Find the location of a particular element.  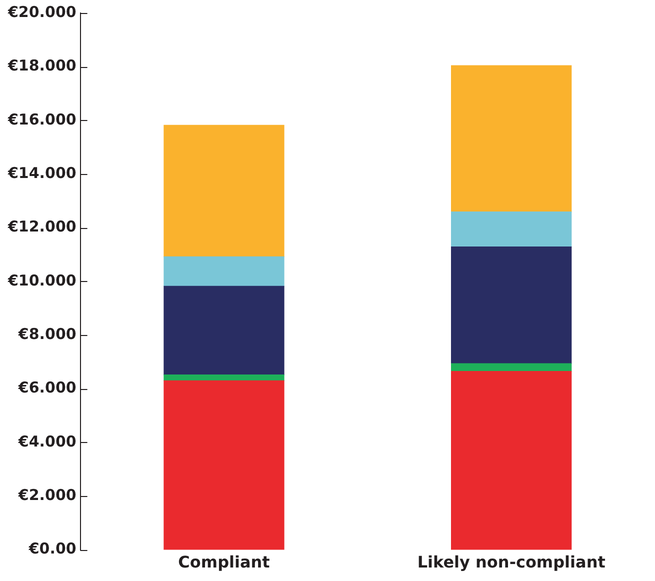

y-tick-label: €18.000 is located at coordinates (41, 65).